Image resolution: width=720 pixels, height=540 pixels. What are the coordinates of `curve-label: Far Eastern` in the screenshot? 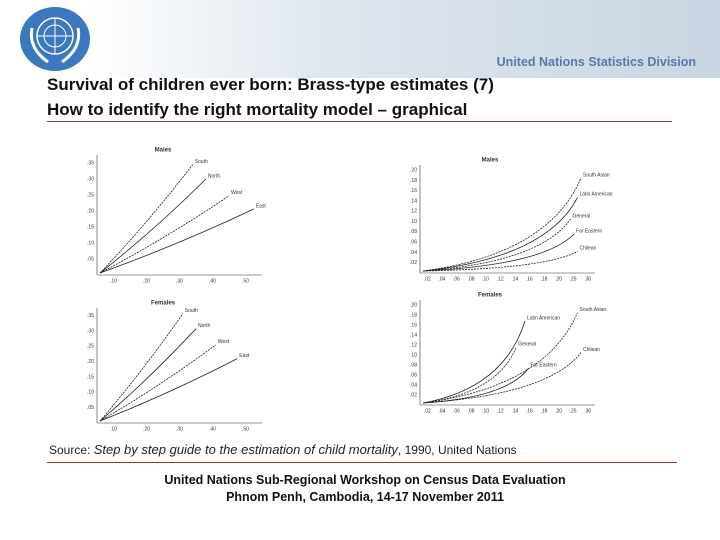 It's located at (544, 366).